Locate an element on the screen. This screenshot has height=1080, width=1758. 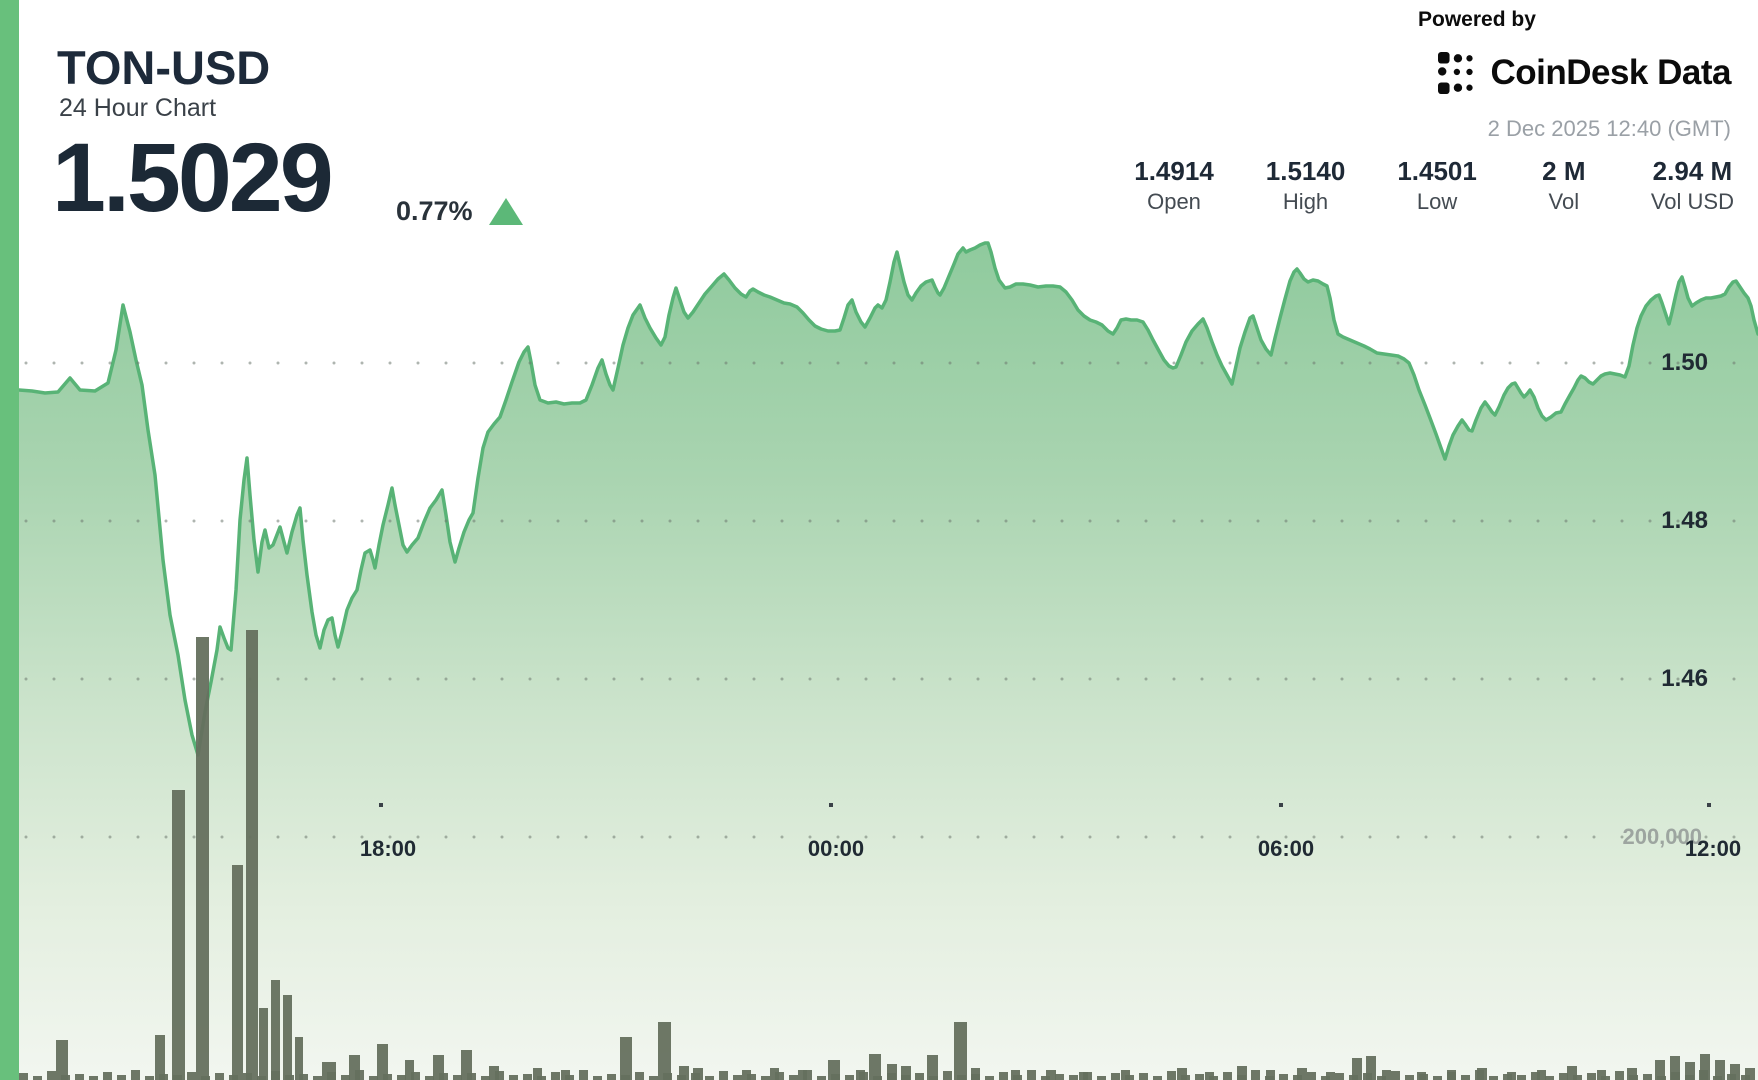
y-axis-label-148: 1.48 is located at coordinates (1684, 520).